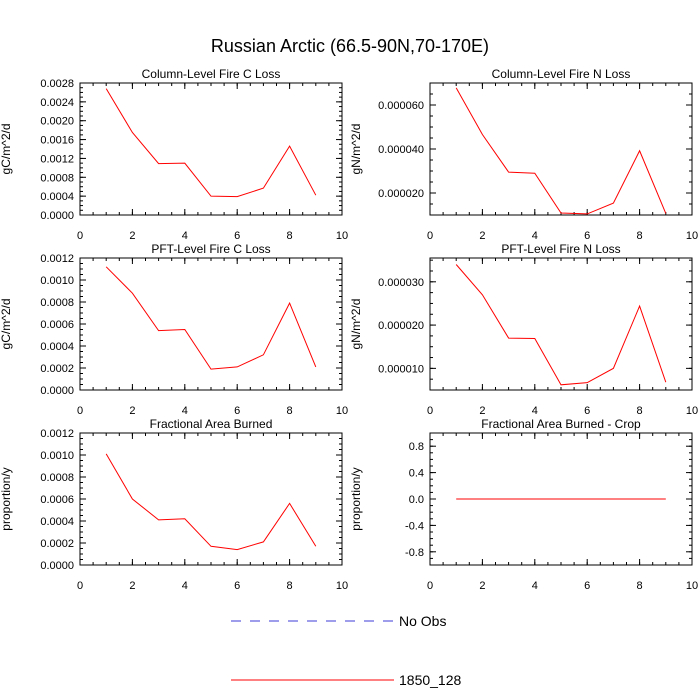 This screenshot has width=700, height=700. Describe the element at coordinates (342, 411) in the screenshot. I see `panel-3-xtick-label: 10` at that location.